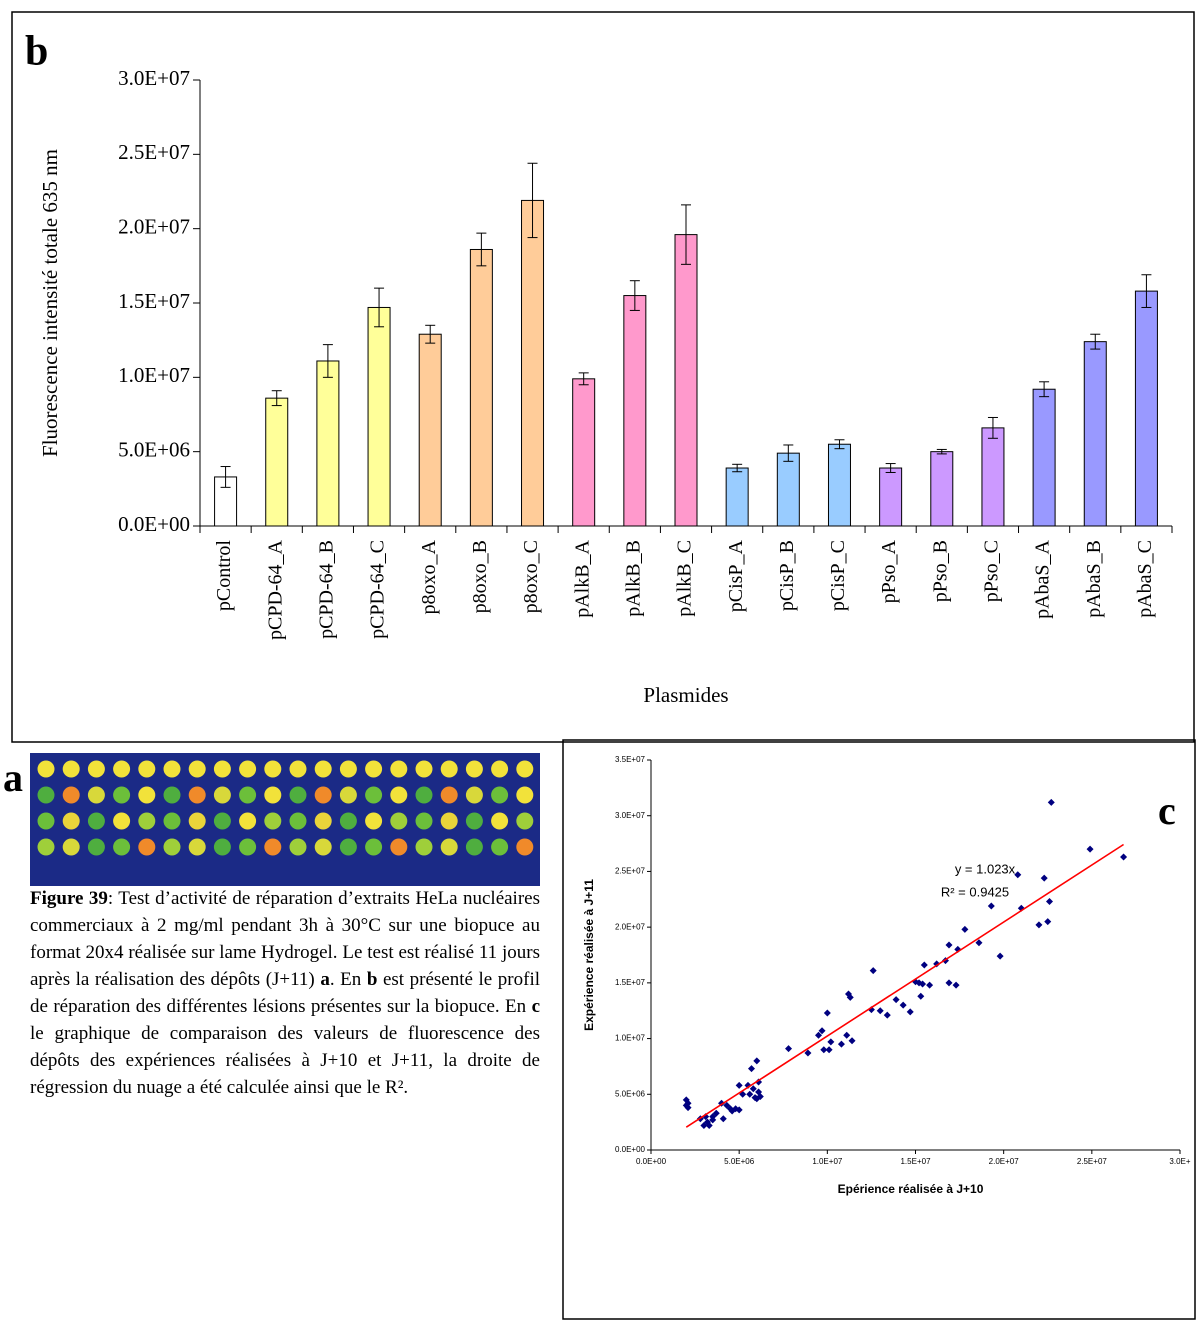  What do you see at coordinates (630, 759) in the screenshot?
I see `y-tick-label: 3.5E+07` at bounding box center [630, 759].